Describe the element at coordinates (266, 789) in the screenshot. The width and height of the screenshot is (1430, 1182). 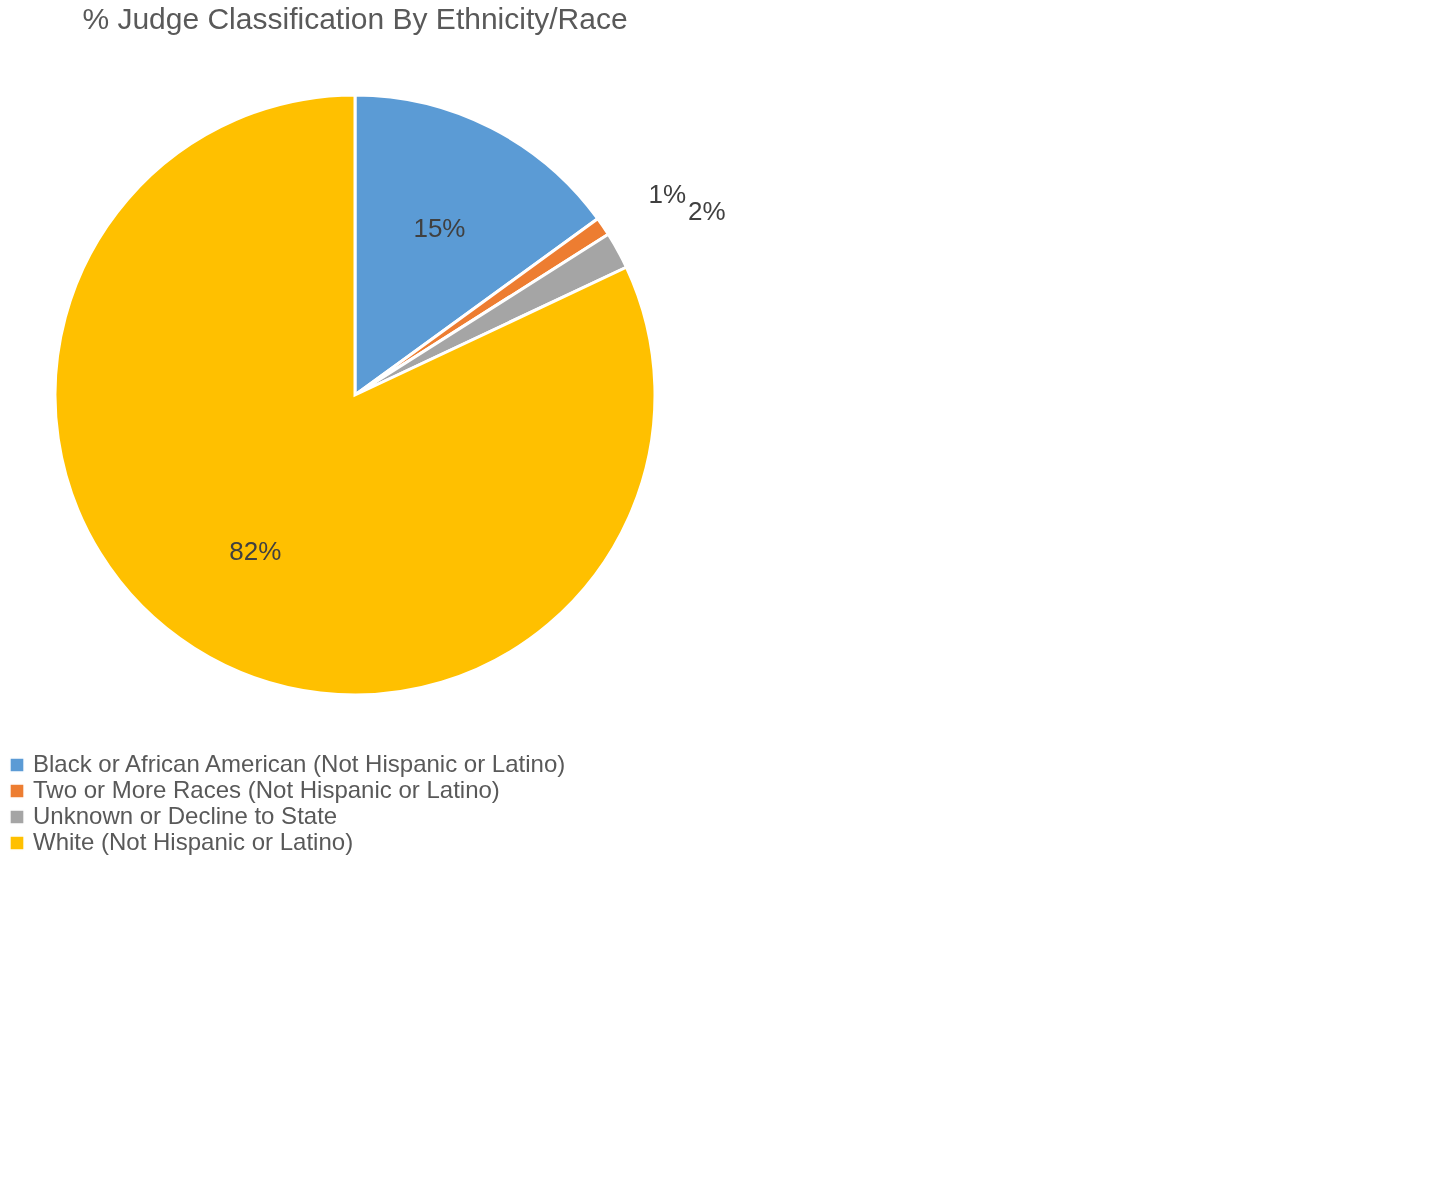
I see `legend-label: Two or More Races (Not Hispanic or Latino)` at that location.